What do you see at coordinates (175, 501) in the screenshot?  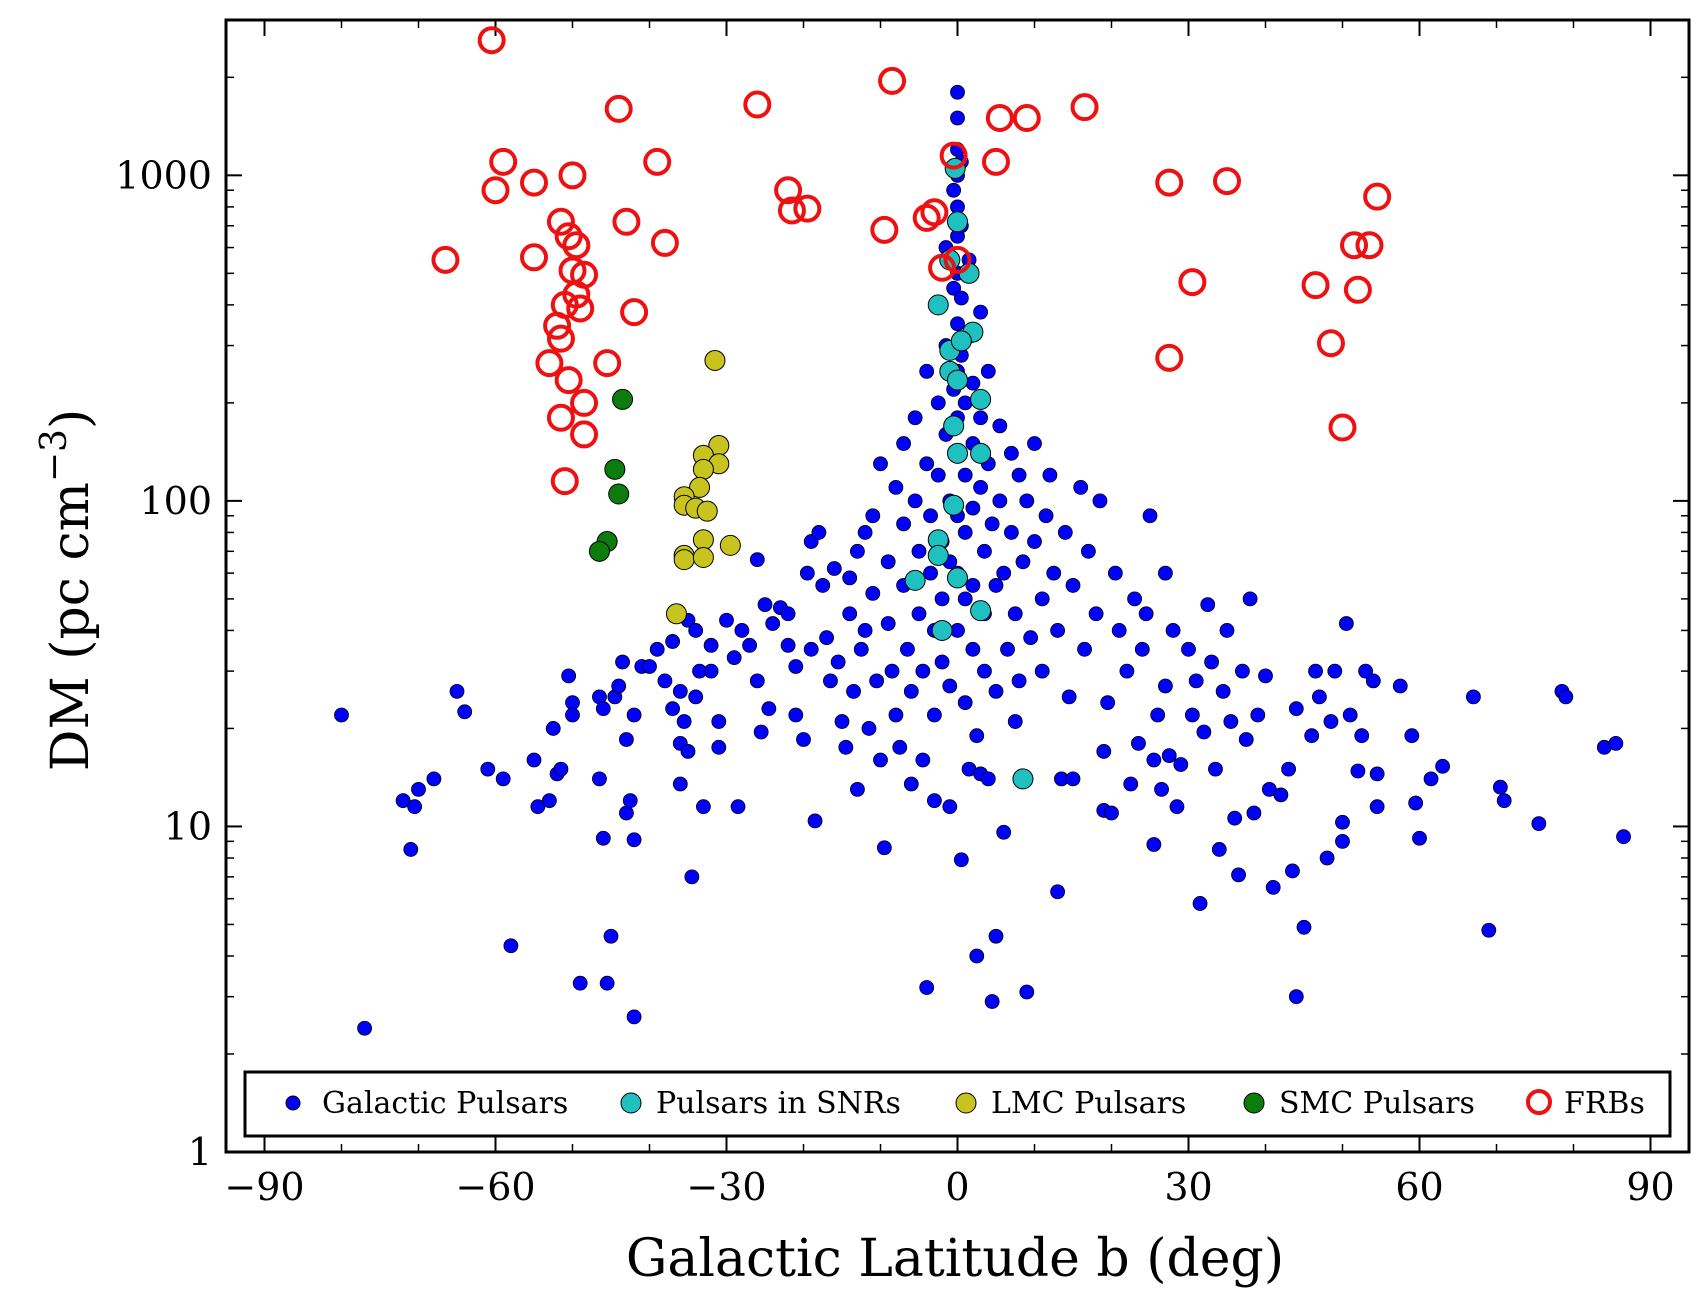 I see `y-tick-label: 100` at bounding box center [175, 501].